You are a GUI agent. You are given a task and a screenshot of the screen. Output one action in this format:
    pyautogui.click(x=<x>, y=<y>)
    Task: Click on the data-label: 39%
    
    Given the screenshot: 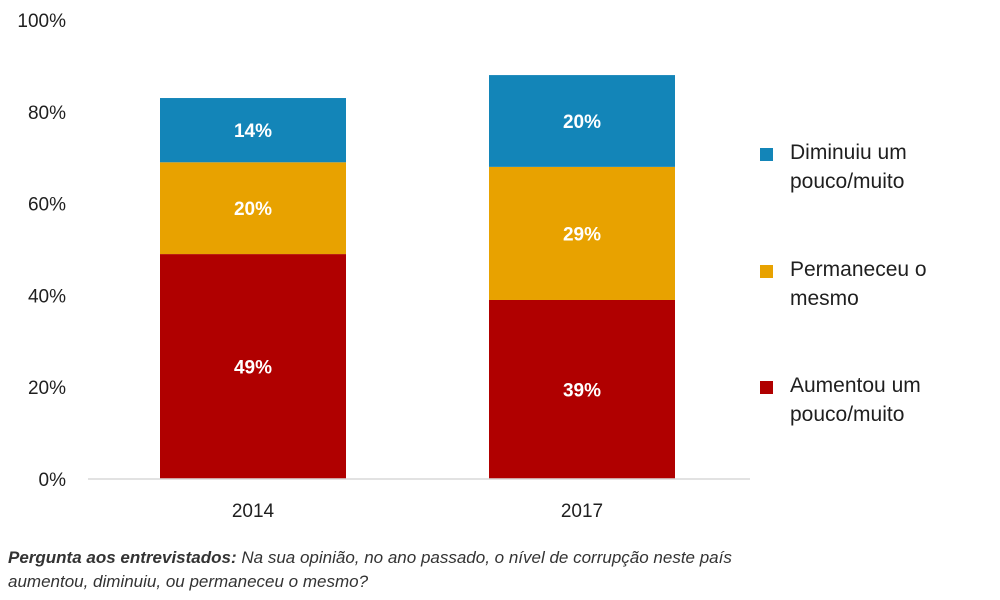 What is the action you would take?
    pyautogui.click(x=582, y=390)
    